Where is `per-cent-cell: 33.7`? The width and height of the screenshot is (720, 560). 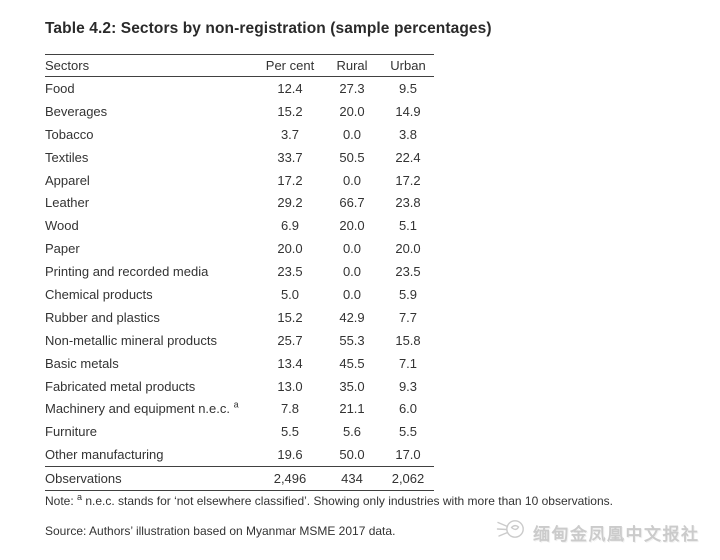
per-cent-cell: 33.7 is located at coordinates (290, 157).